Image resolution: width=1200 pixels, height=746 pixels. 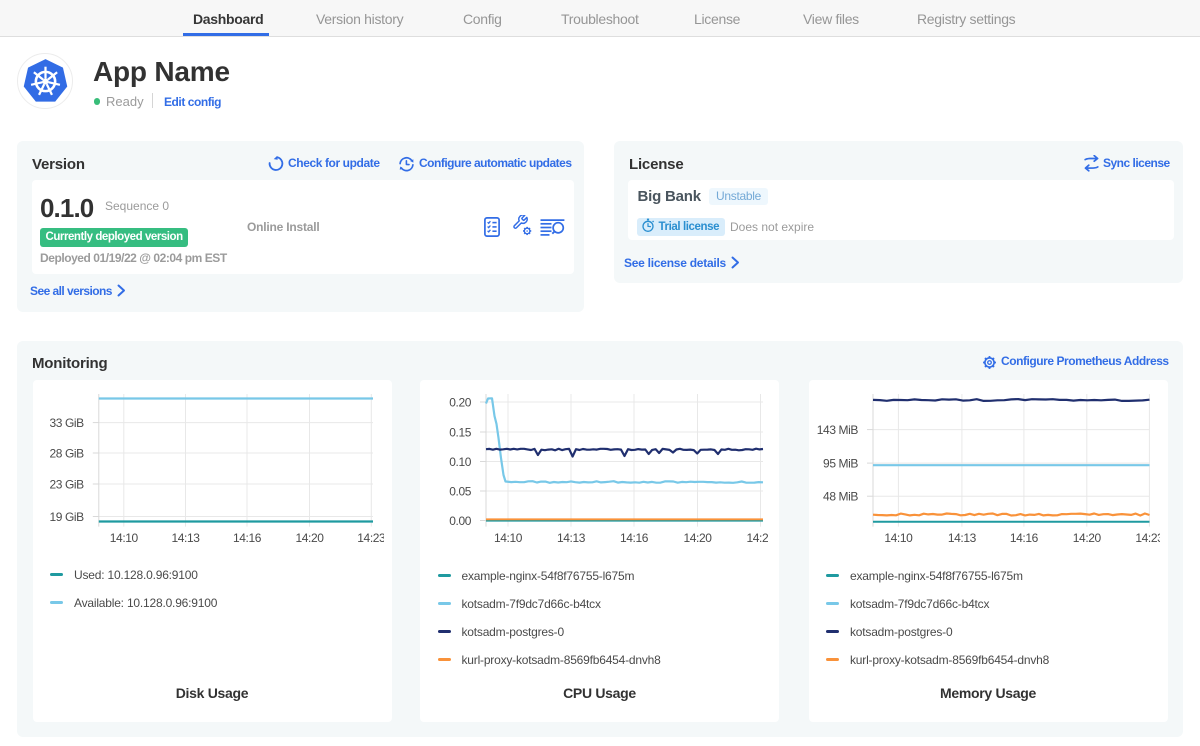 What do you see at coordinates (460, 462) in the screenshot?
I see `svg-text: 0.10` at bounding box center [460, 462].